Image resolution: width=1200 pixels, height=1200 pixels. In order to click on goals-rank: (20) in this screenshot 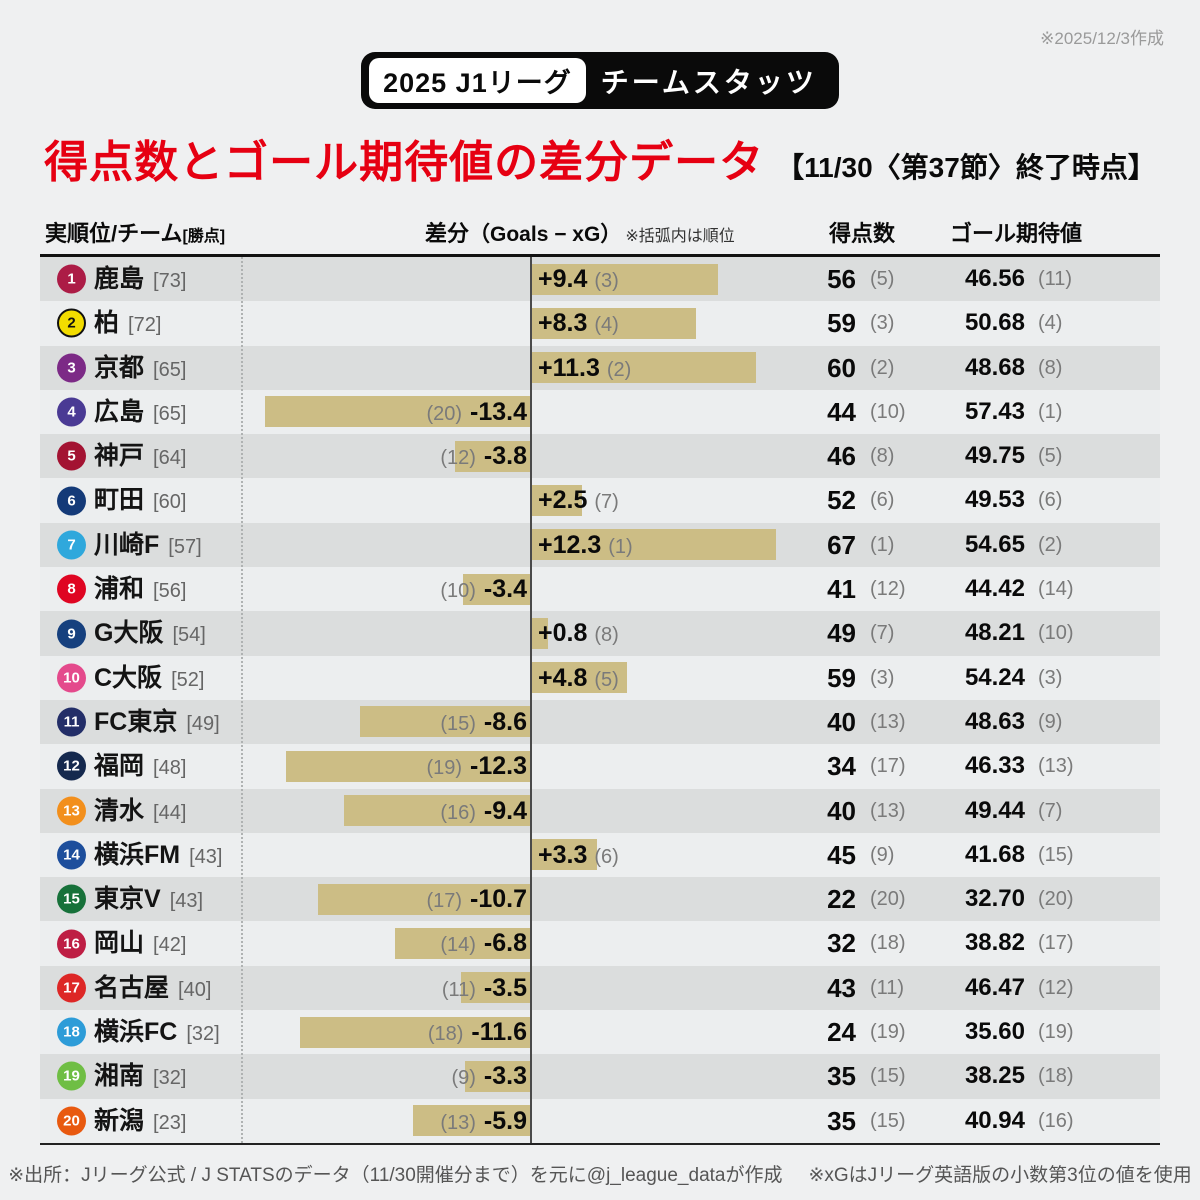, I will do `click(888, 899)`.